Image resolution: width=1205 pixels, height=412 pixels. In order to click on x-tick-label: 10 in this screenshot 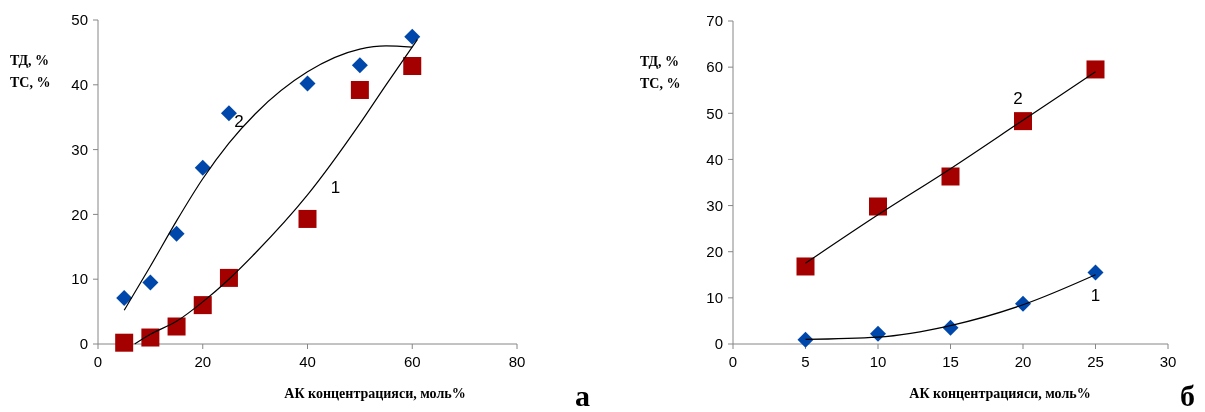, I will do `click(878, 361)`.